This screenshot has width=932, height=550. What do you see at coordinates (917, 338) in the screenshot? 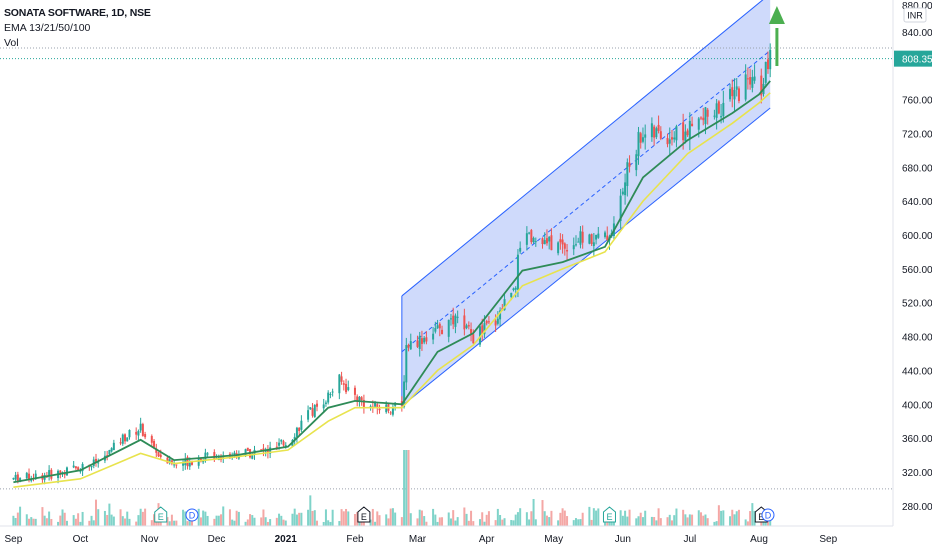
I see `price-tick-label: 480.00` at bounding box center [917, 338].